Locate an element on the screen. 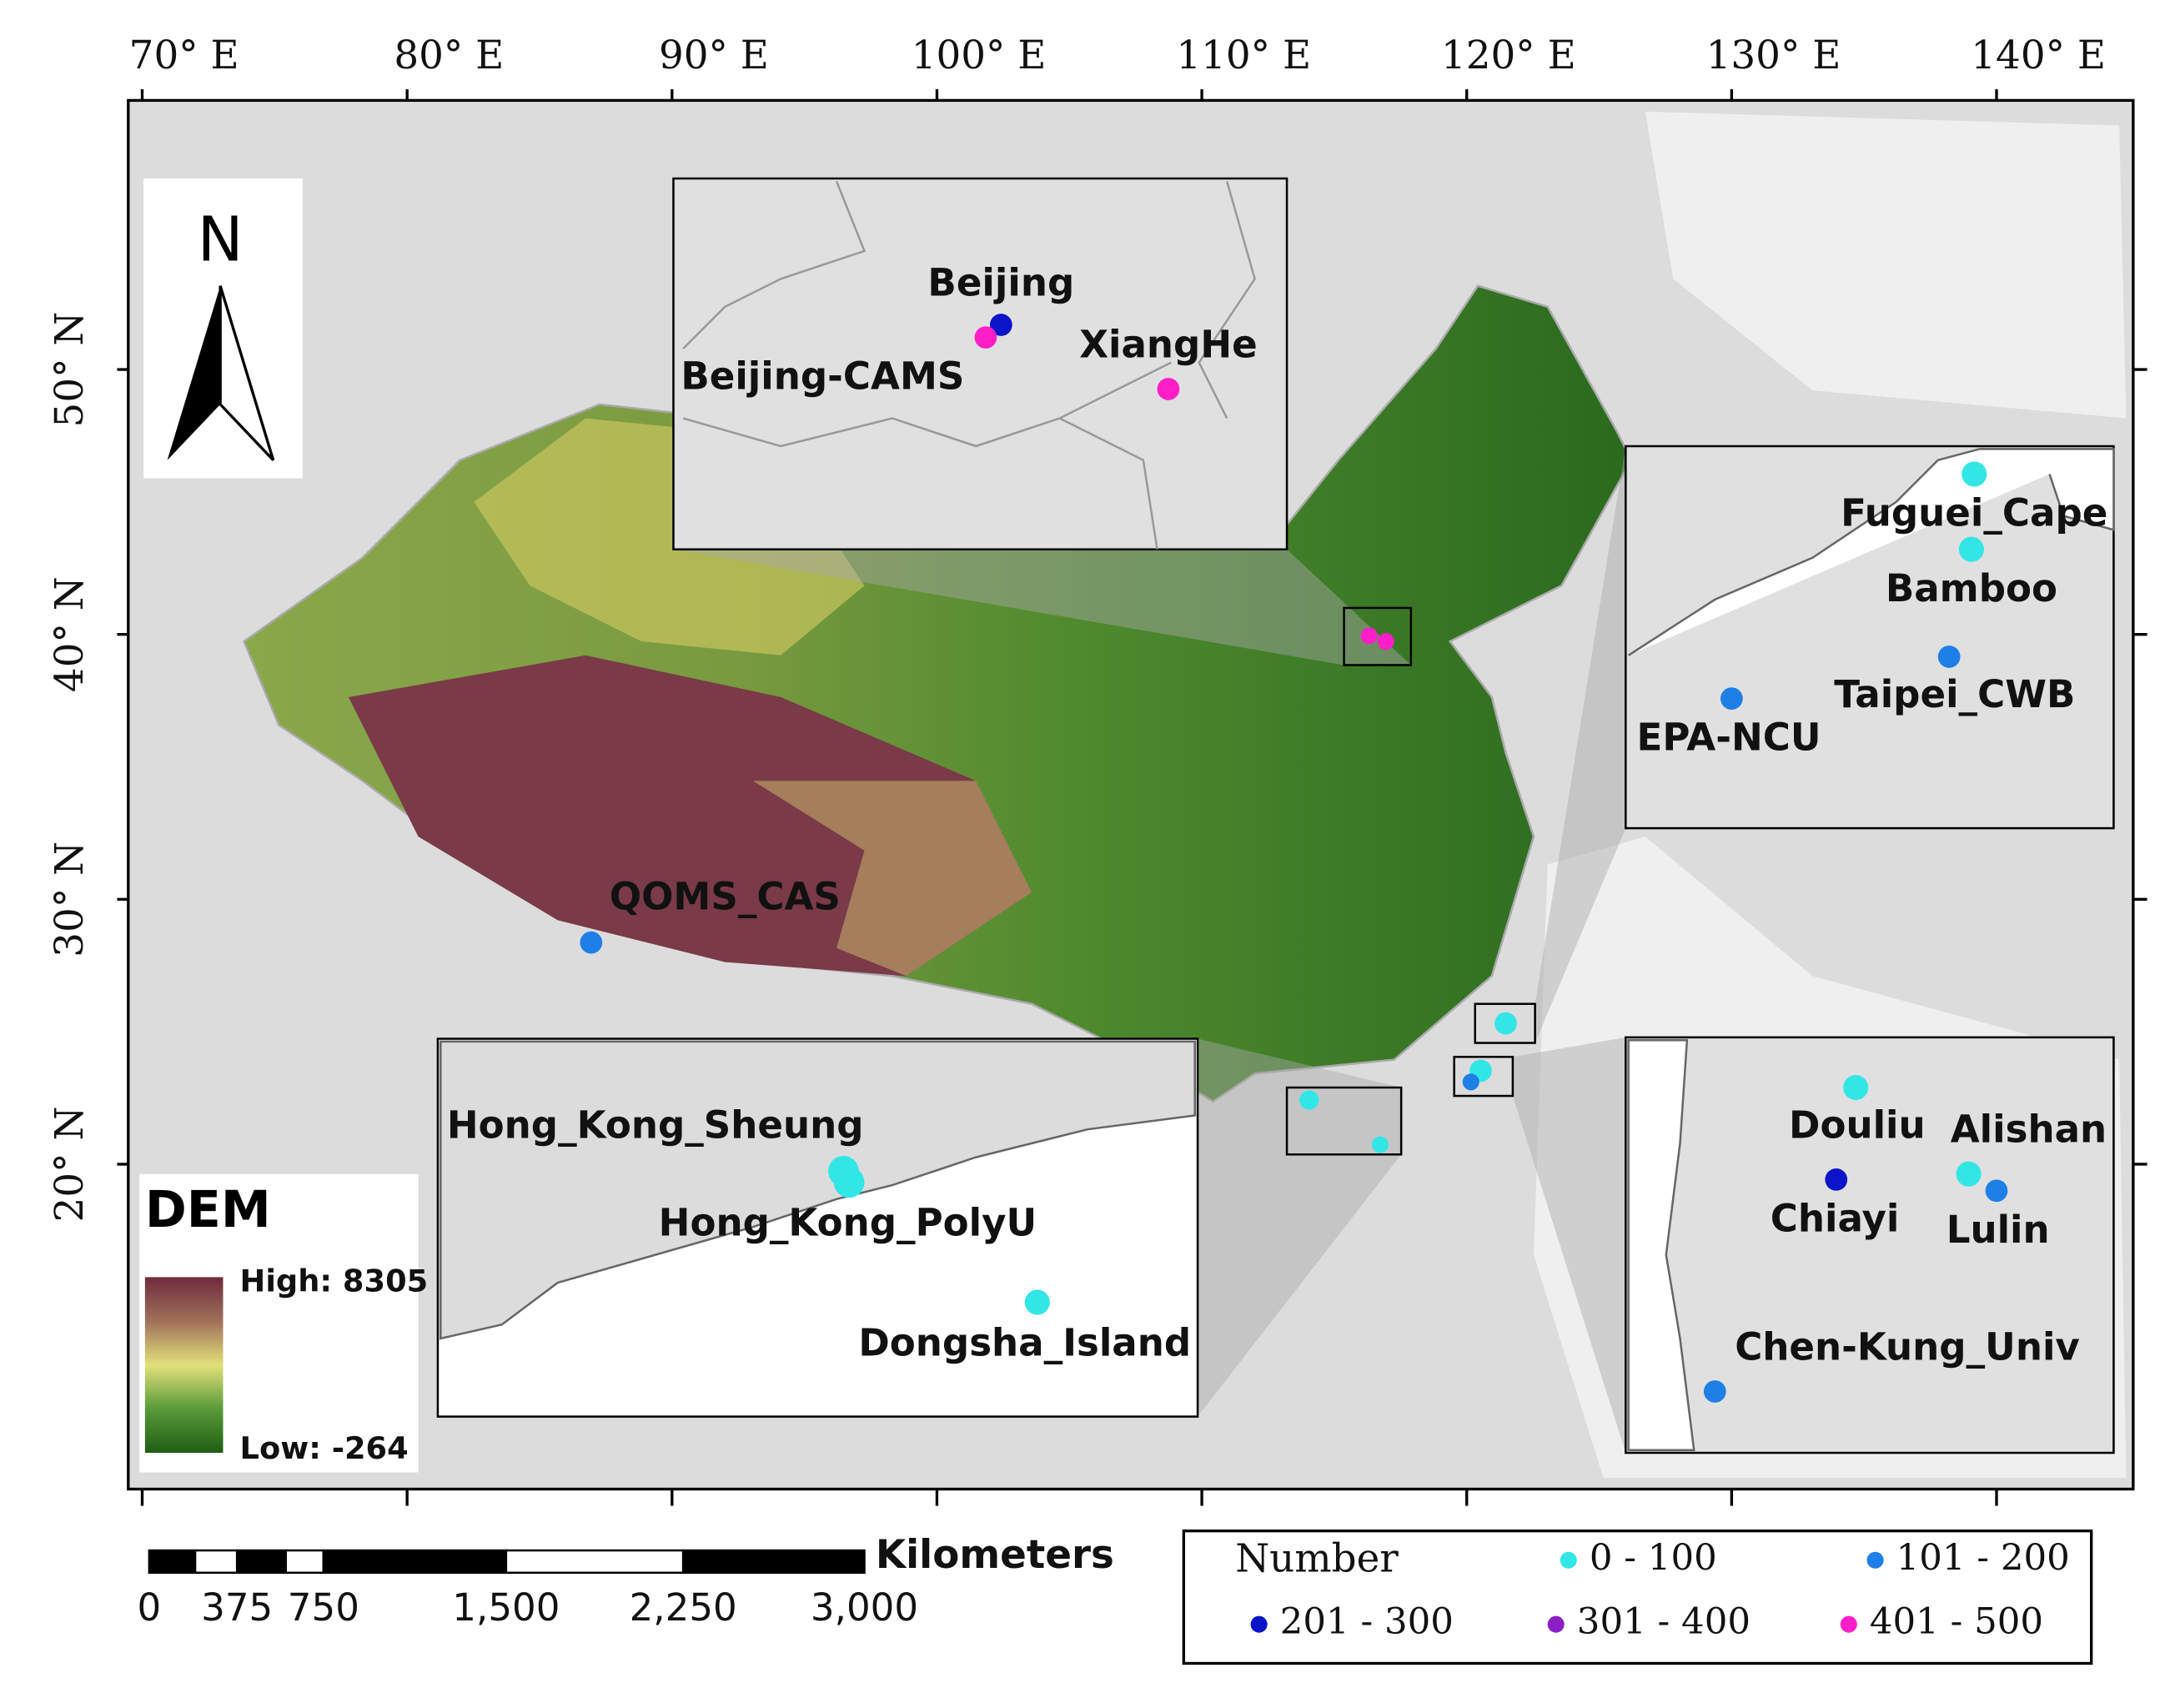  number-legend-title: Number is located at coordinates (1317, 1558).